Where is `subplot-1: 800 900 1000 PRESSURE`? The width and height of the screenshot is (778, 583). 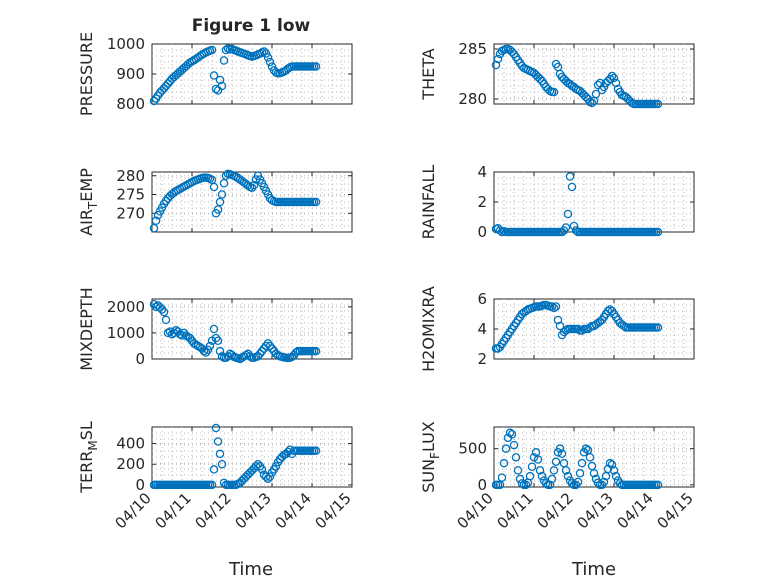 subplot-1: 800 900 1000 PRESSURE is located at coordinates (215, 74).